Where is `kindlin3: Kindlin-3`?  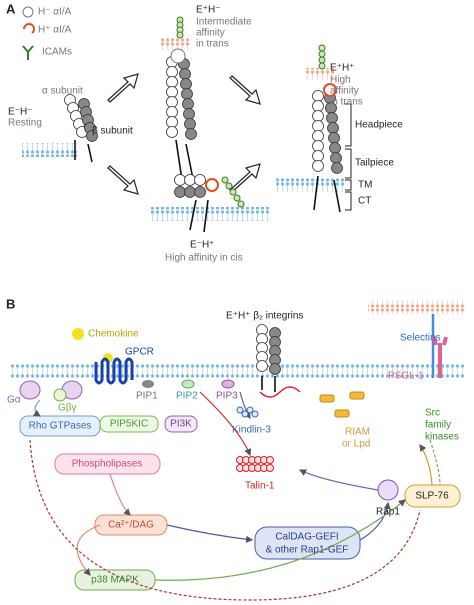 kindlin3: Kindlin-3 is located at coordinates (251, 430).